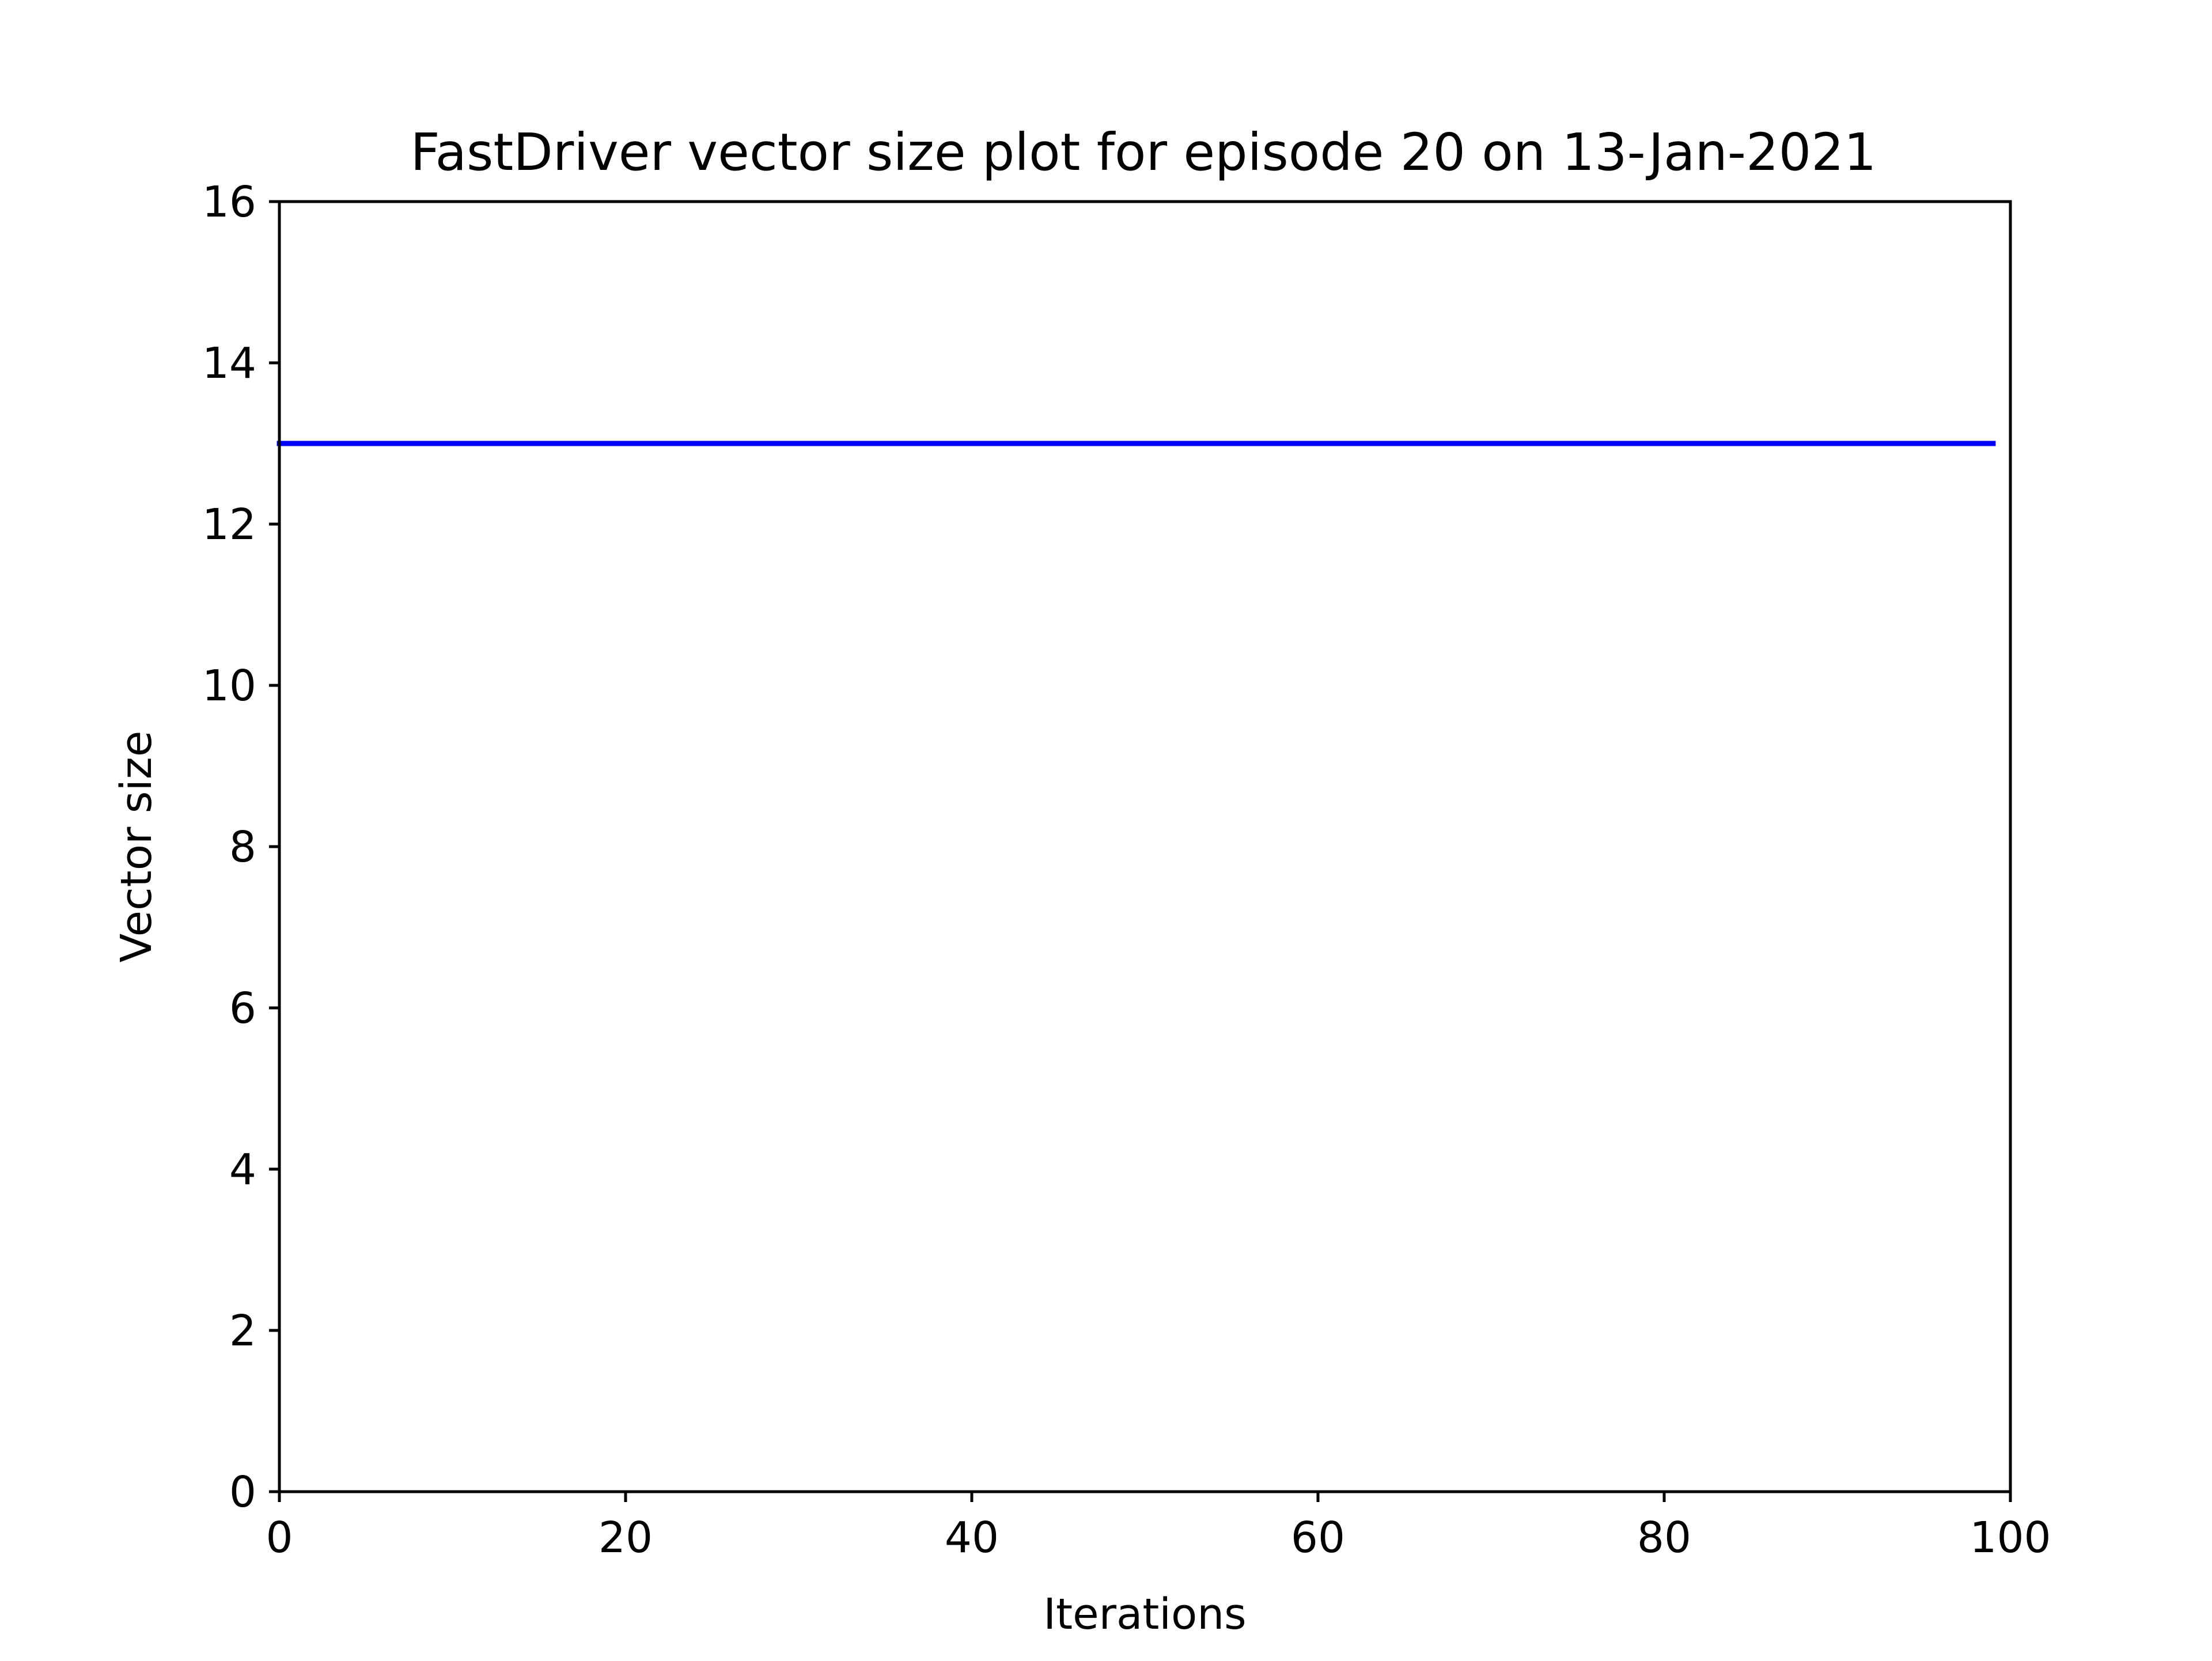  What do you see at coordinates (242, 1008) in the screenshot?
I see `y-tick-label: 6` at bounding box center [242, 1008].